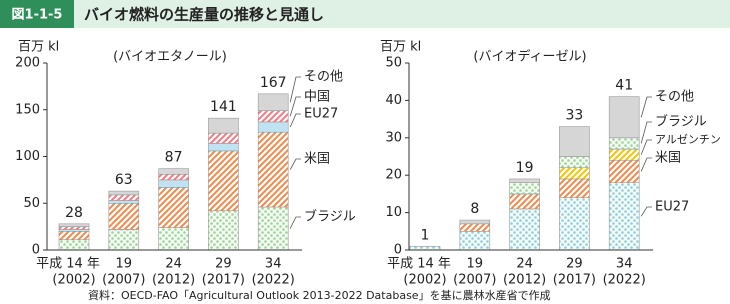  I want to click on chart-subtitle: (バイオディーゼル), so click(529, 57).